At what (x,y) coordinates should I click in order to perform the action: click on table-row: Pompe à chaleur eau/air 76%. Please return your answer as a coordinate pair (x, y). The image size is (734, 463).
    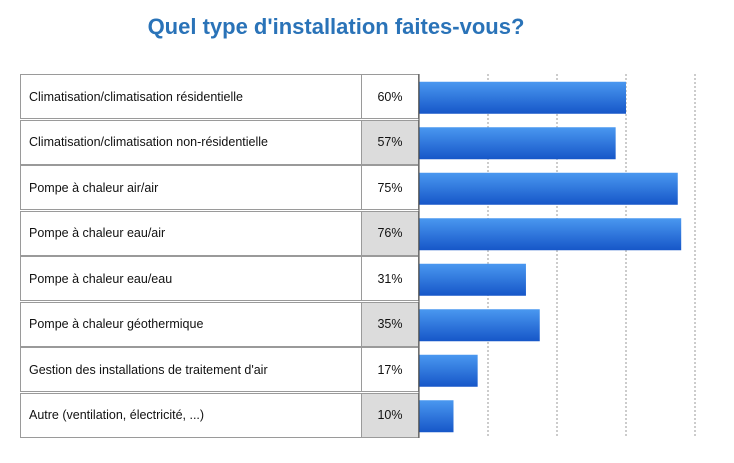
    Looking at the image, I should click on (219, 233).